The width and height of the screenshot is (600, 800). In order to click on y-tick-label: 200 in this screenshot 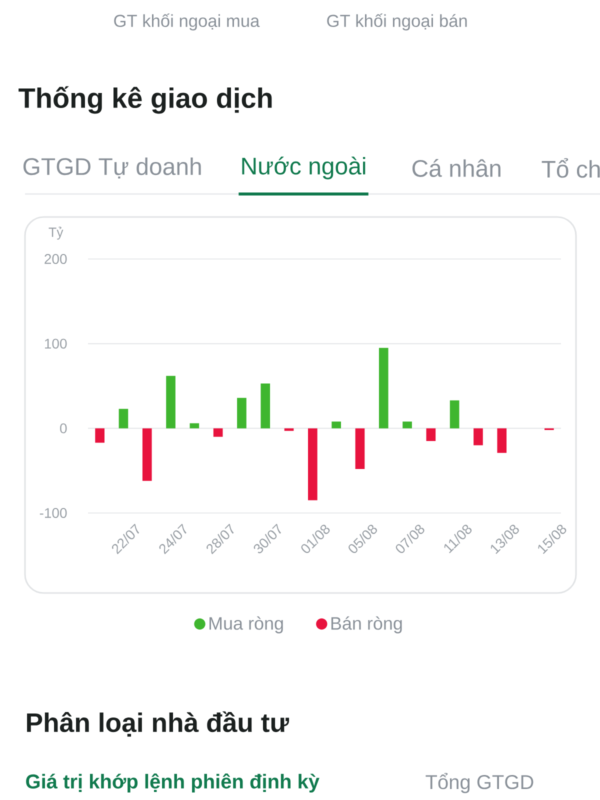, I will do `click(55, 259)`.